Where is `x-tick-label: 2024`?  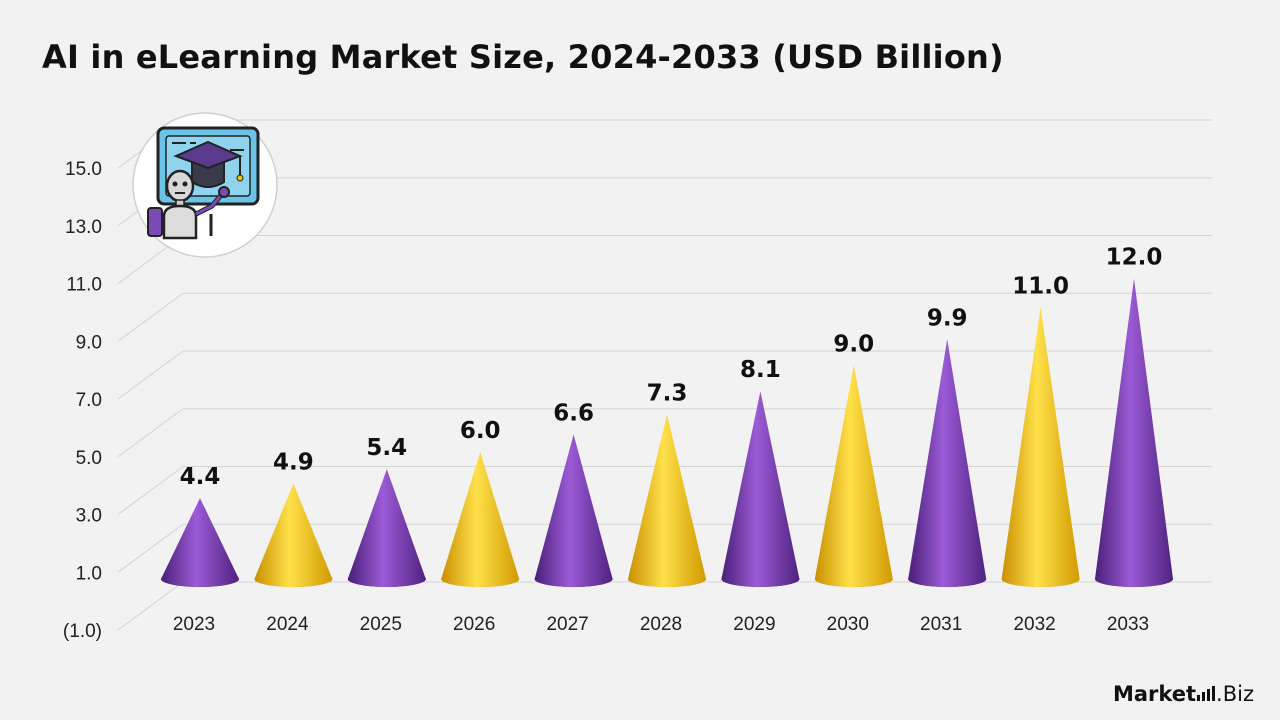
x-tick-label: 2024 is located at coordinates (287, 624).